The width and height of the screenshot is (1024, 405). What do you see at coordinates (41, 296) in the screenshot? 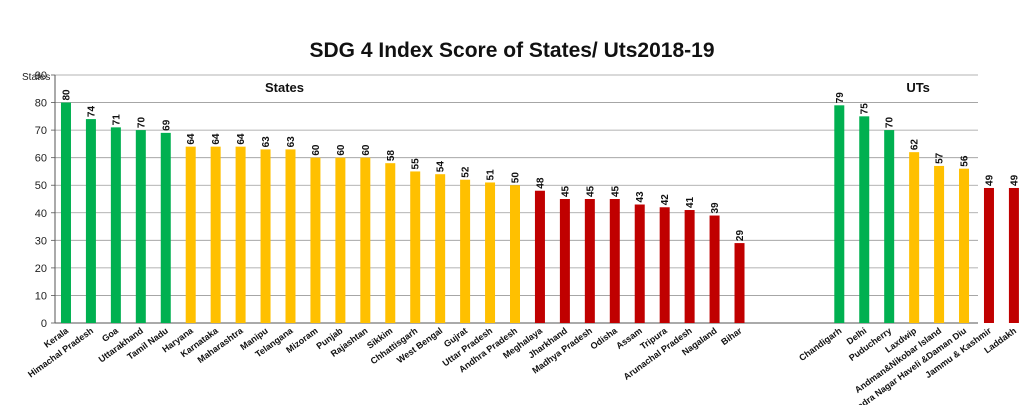
I see `y-tick-label: 10` at bounding box center [41, 296].